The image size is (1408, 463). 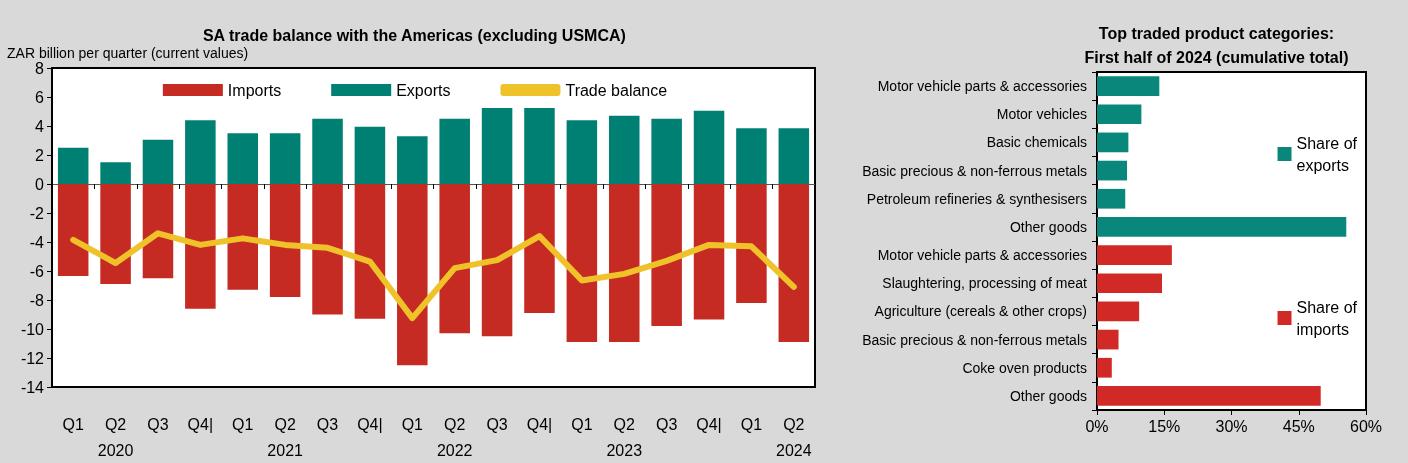 I want to click on legend-label: Share of exports, so click(x=1327, y=154).